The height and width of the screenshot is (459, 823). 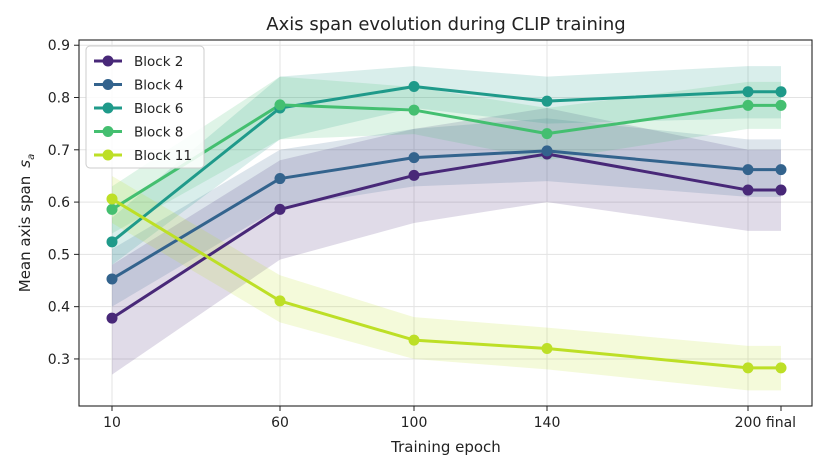 I want to click on x-axis-label: Training epoch, so click(x=445, y=447).